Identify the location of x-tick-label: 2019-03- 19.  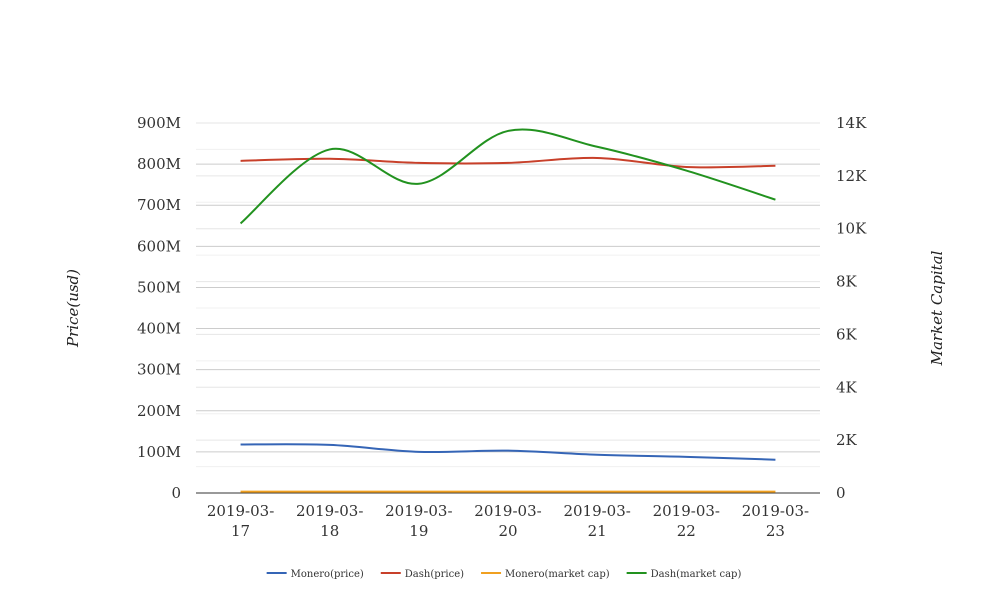
(418, 521).